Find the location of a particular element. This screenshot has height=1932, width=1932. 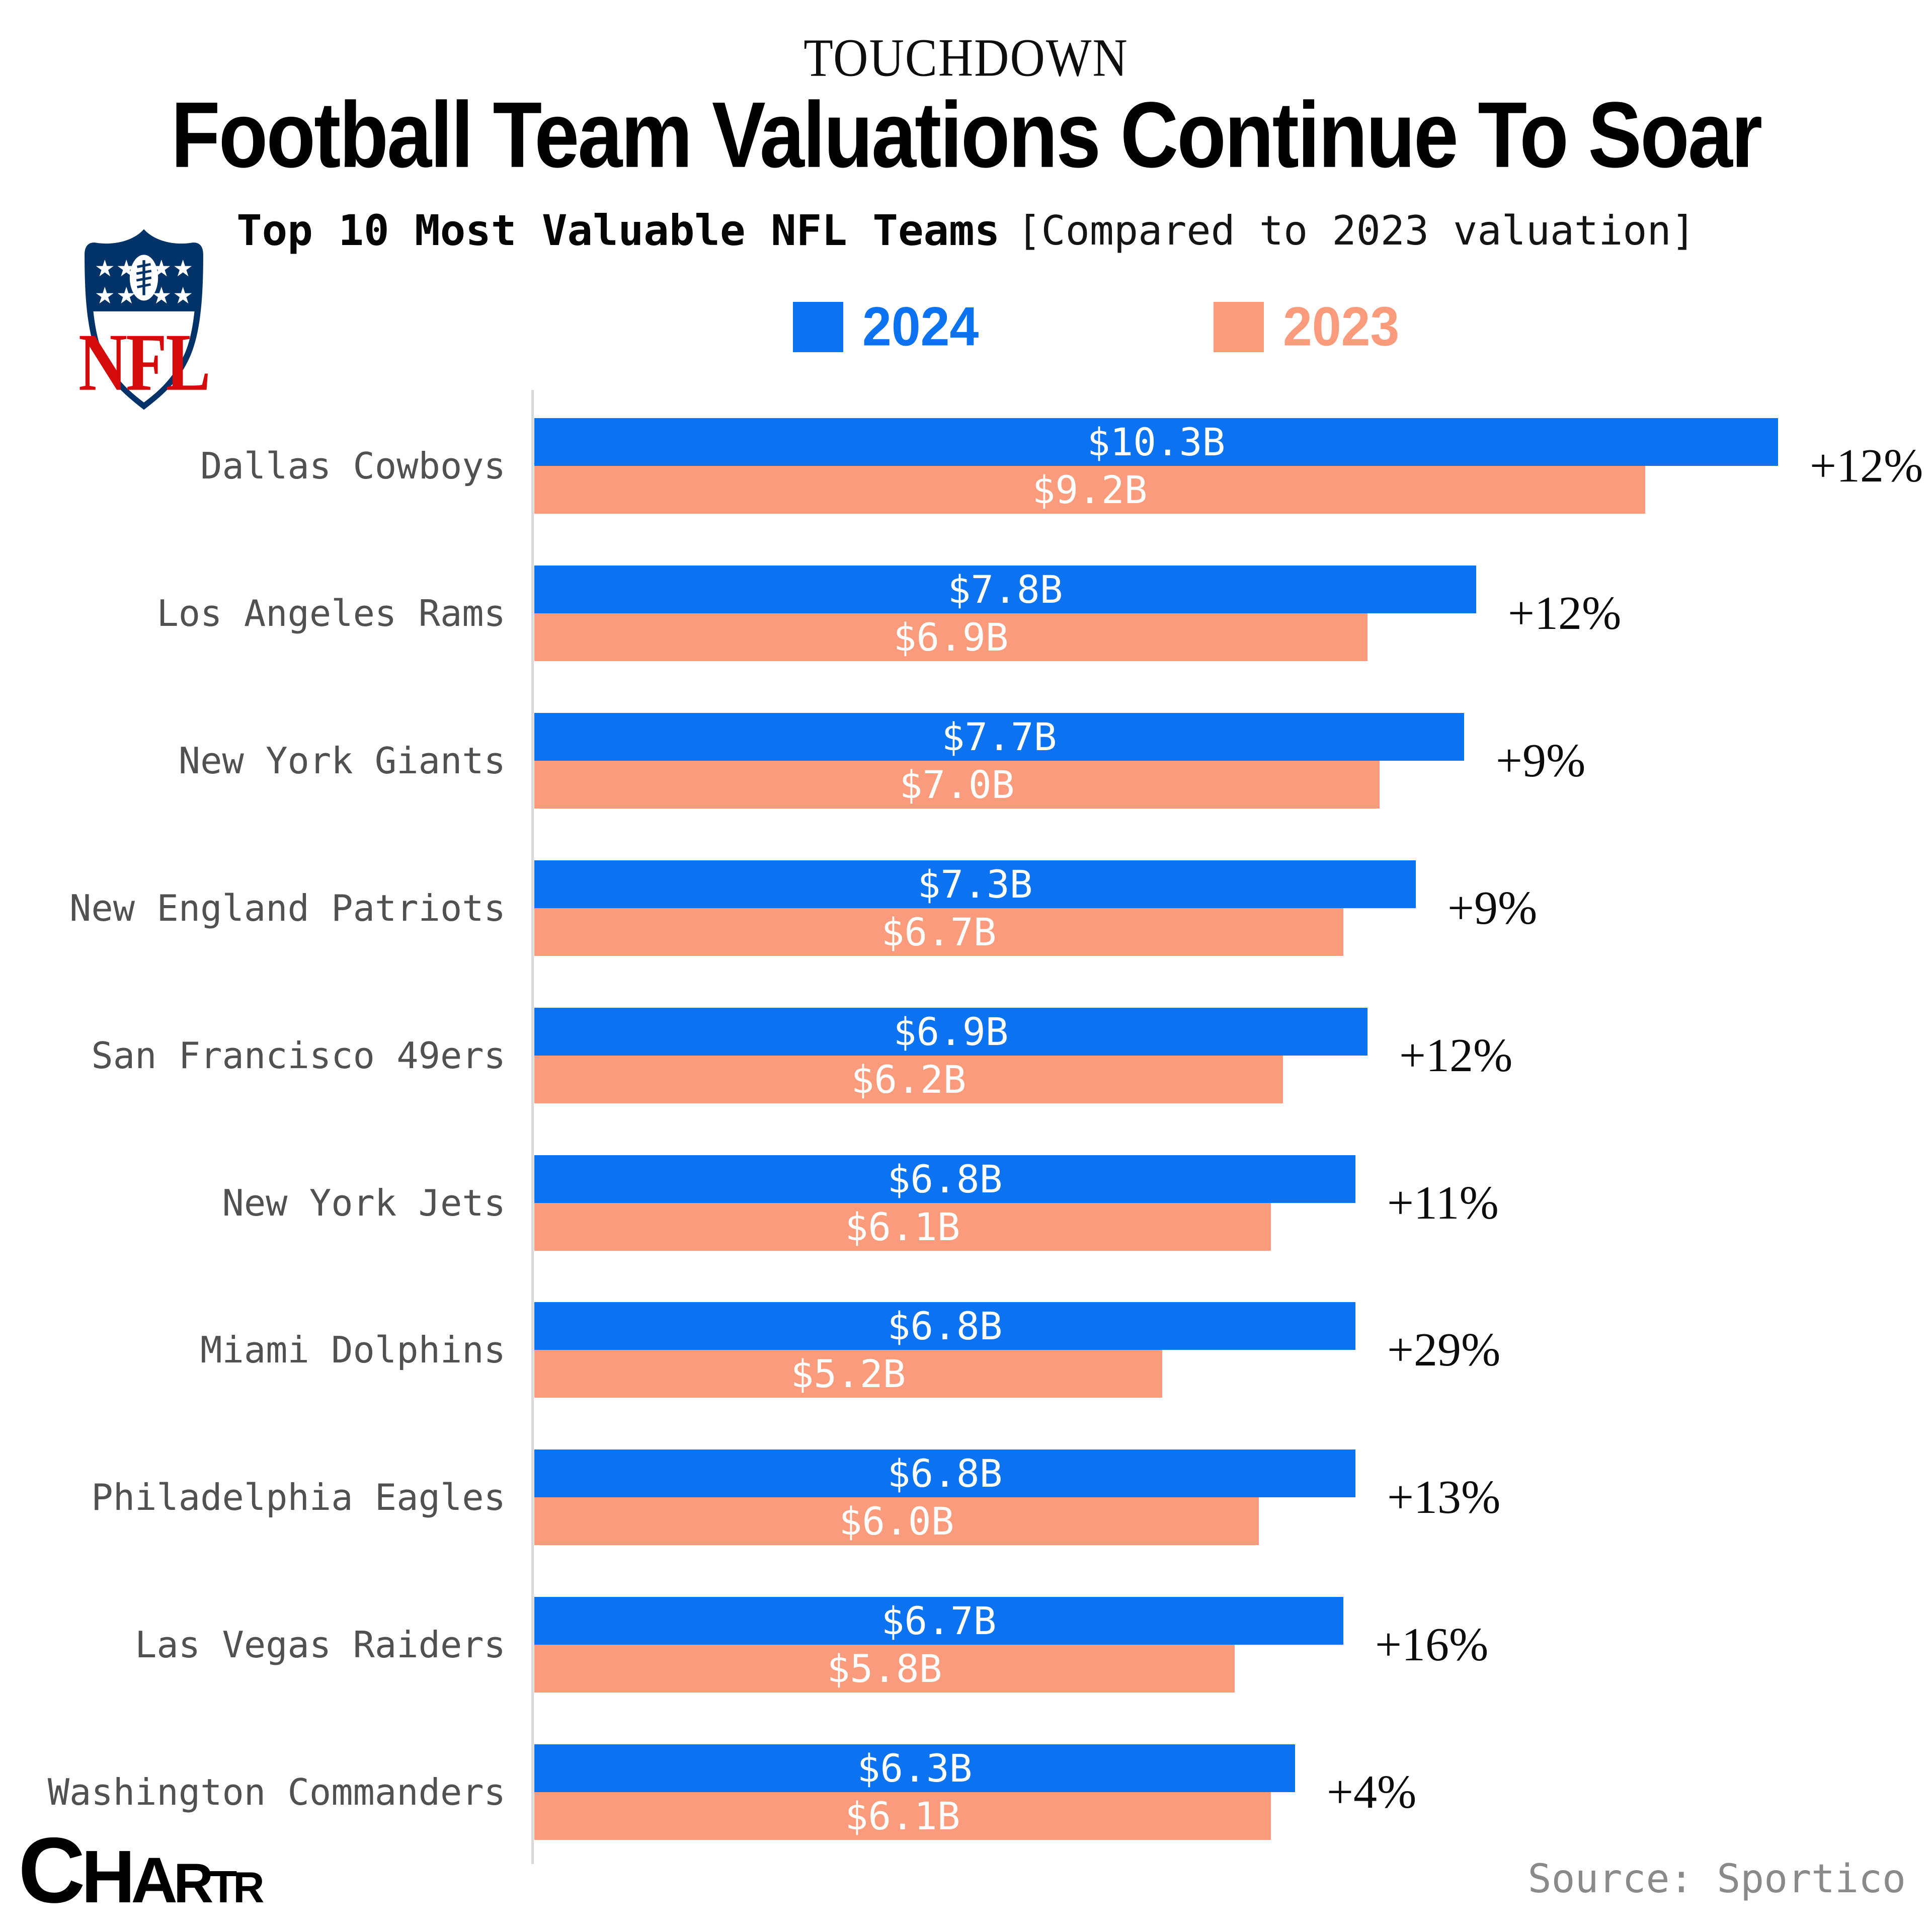

legend-swatch-2023 is located at coordinates (1239, 327).